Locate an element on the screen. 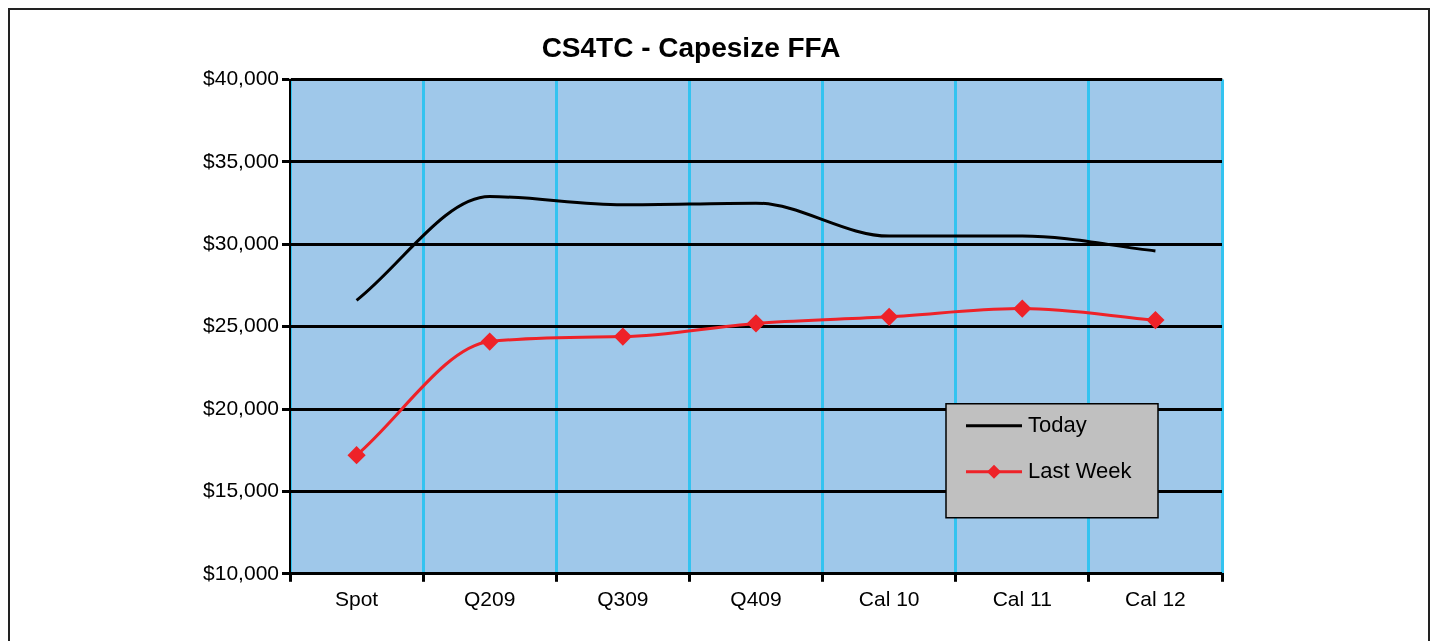 The image size is (1440, 641). x-tick-label: Q209 is located at coordinates (490, 599).